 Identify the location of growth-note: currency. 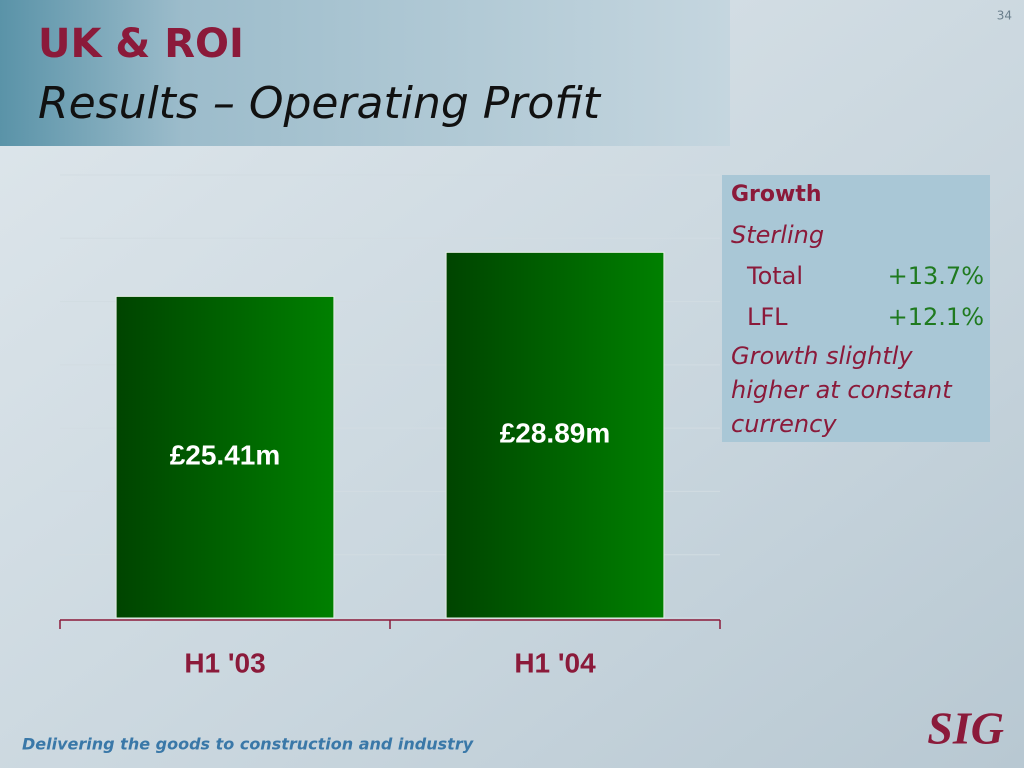
(784, 424).